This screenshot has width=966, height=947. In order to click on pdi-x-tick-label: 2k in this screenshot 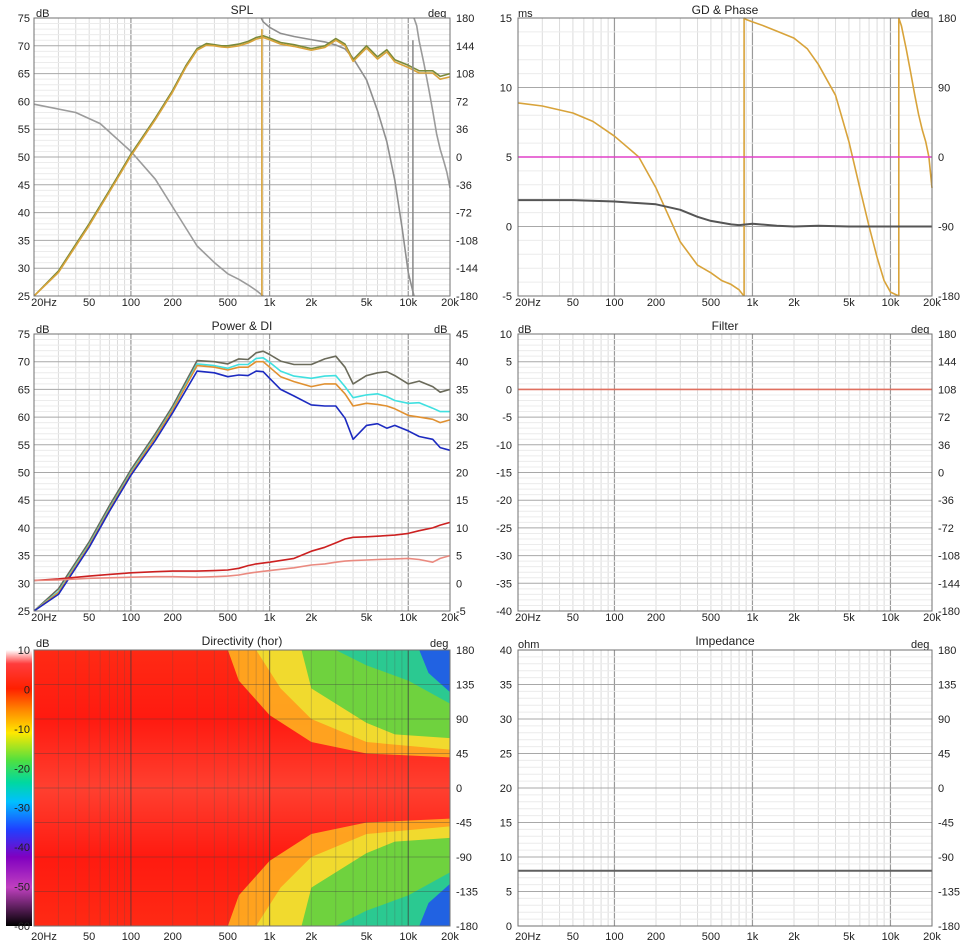, I will do `click(312, 618)`.